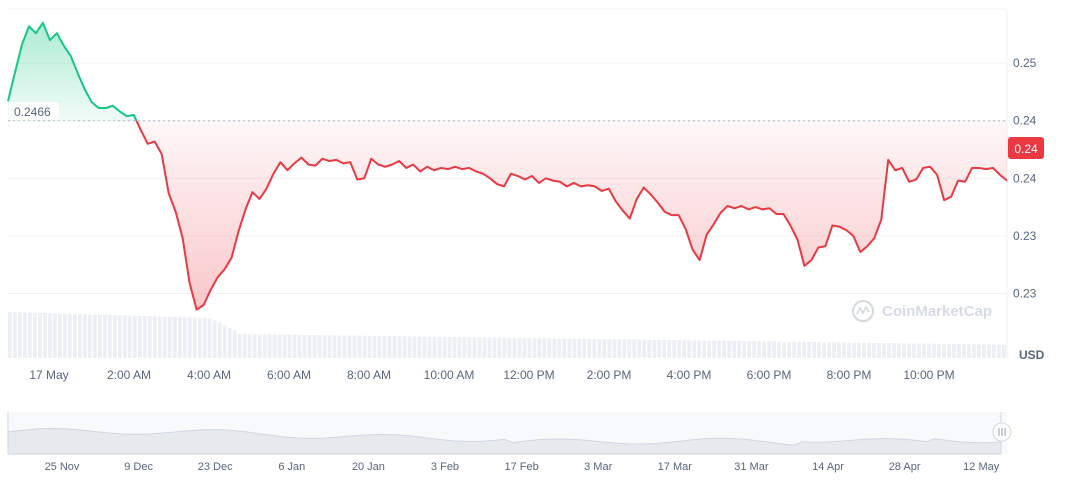  Describe the element at coordinates (1026, 148) in the screenshot. I see `current-price-badge: 0.24` at that location.